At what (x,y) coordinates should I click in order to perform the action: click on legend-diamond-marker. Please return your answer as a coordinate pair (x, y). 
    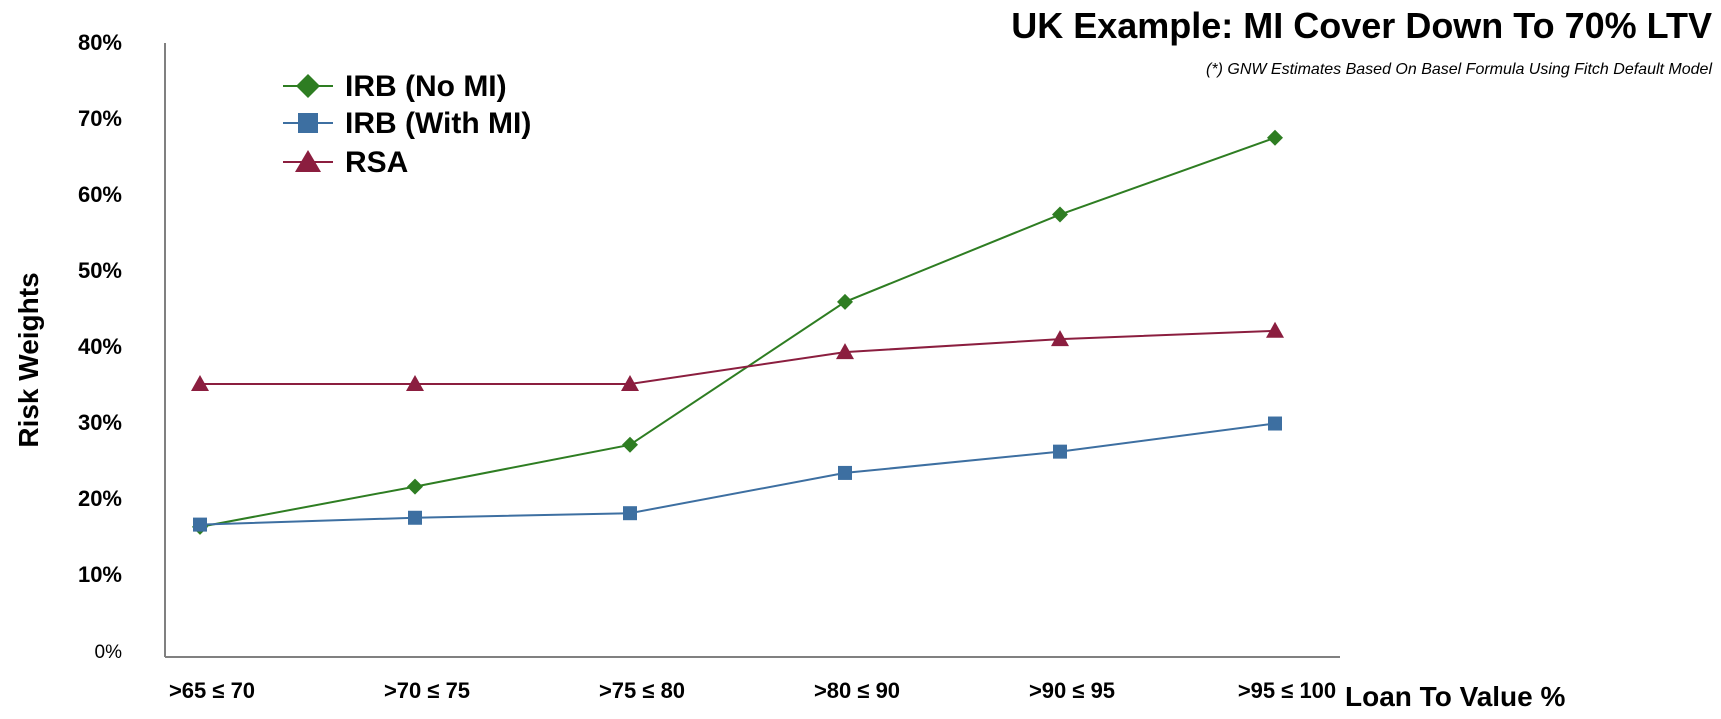
    Looking at the image, I should click on (308, 86).